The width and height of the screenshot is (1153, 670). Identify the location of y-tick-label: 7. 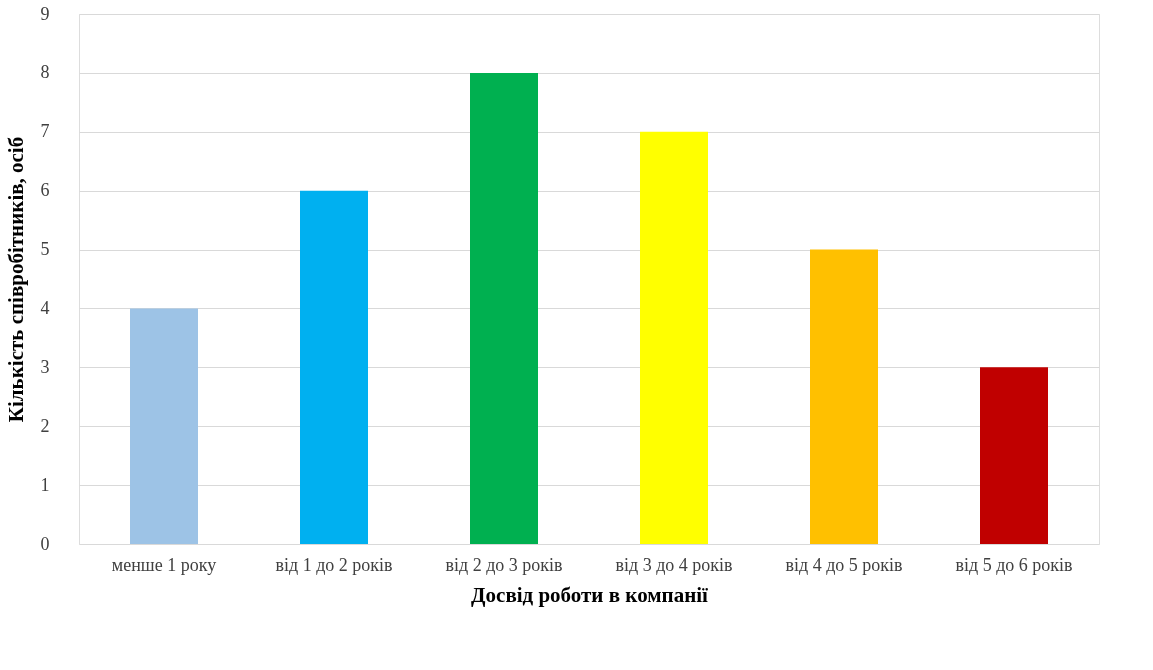
(45, 131).